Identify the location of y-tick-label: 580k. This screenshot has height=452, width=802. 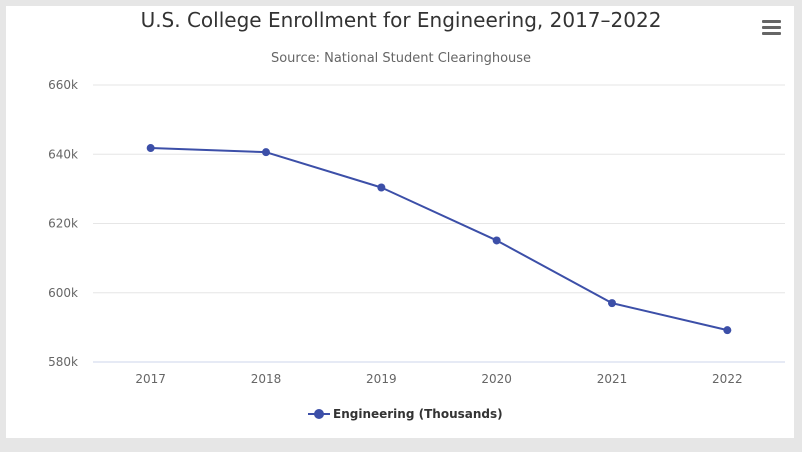
(63, 362).